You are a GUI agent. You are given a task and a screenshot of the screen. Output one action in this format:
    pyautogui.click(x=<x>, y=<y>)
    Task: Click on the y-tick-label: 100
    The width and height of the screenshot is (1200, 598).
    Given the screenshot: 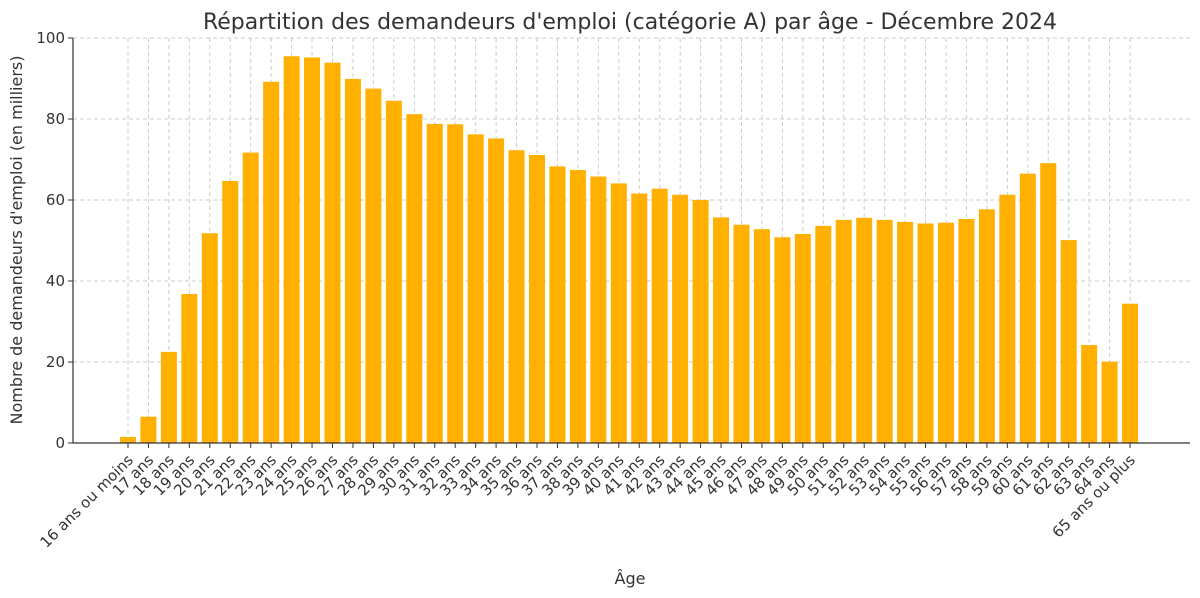 What is the action you would take?
    pyautogui.click(x=50, y=38)
    